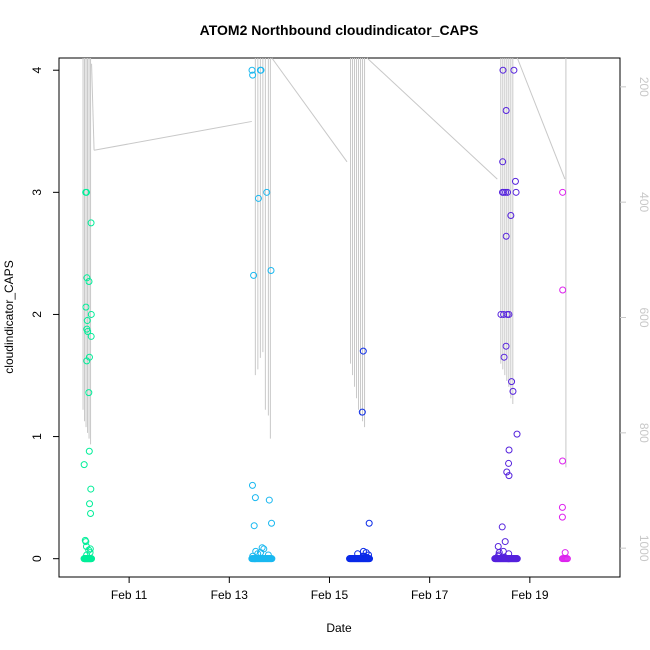 Image resolution: width=650 pixels, height=650 pixels. I want to click on y2-tick-label: 800, so click(643, 433).